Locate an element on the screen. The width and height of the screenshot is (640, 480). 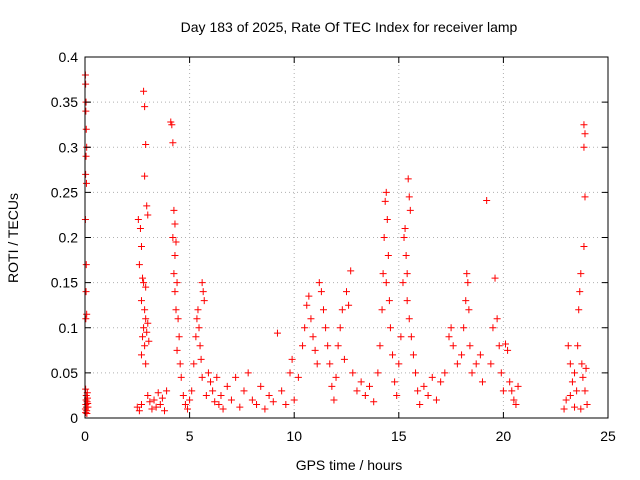
y-axis-label: ROTI / TECUs is located at coordinates (13, 238).